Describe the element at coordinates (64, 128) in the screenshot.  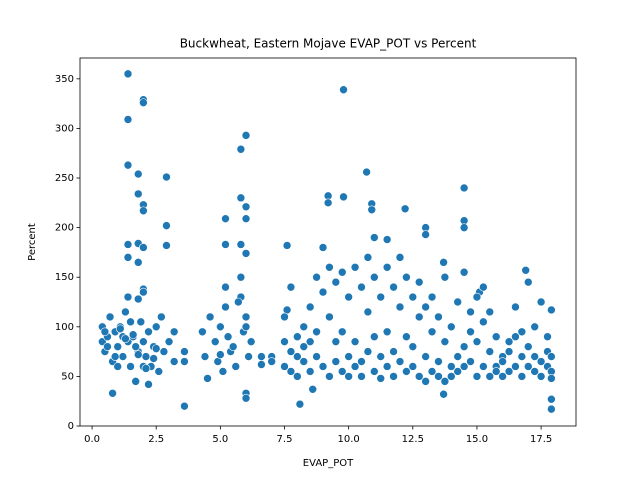
I see `y-tick-label: 300` at that location.